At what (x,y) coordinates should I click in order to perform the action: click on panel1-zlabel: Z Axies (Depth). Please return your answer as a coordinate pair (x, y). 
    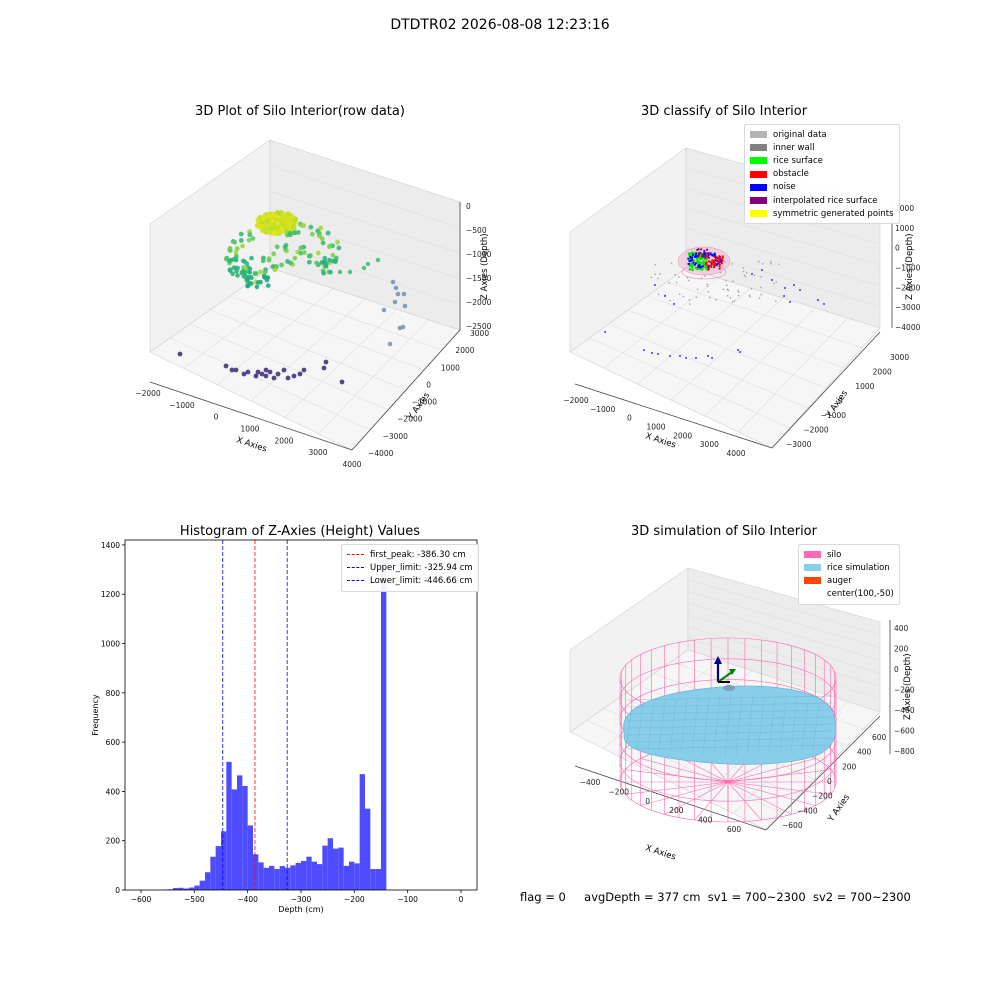
    Looking at the image, I should click on (485, 266).